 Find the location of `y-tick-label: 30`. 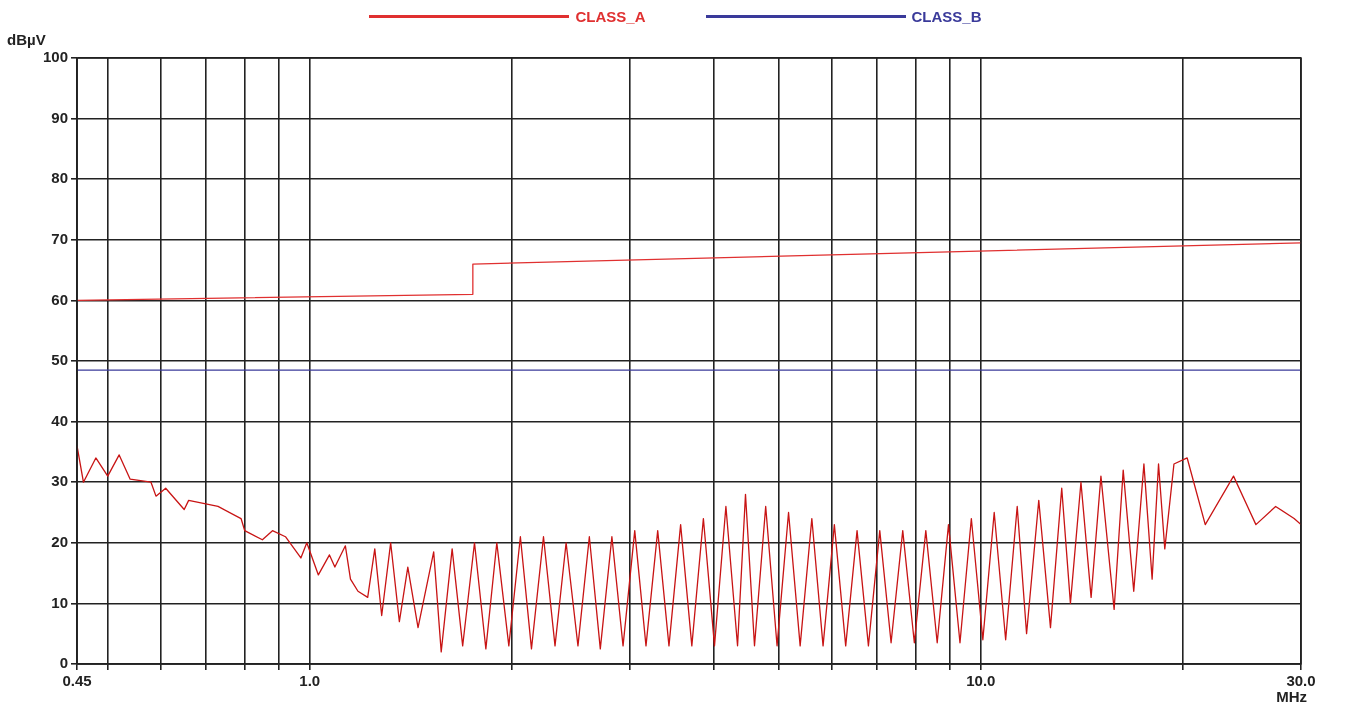

y-tick-label: 30 is located at coordinates (60, 481).